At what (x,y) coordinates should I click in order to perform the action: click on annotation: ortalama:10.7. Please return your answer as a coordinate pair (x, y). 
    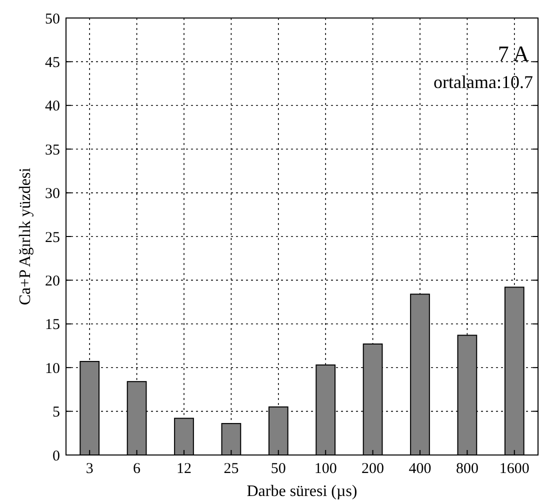
    Looking at the image, I should click on (483, 82).